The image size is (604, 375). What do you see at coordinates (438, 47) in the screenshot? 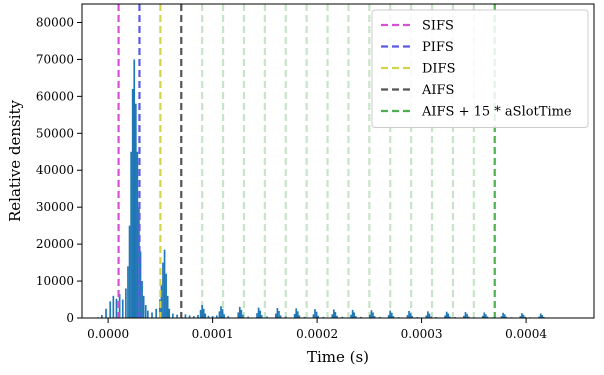
I see `legend-label: PIFS` at bounding box center [438, 47].